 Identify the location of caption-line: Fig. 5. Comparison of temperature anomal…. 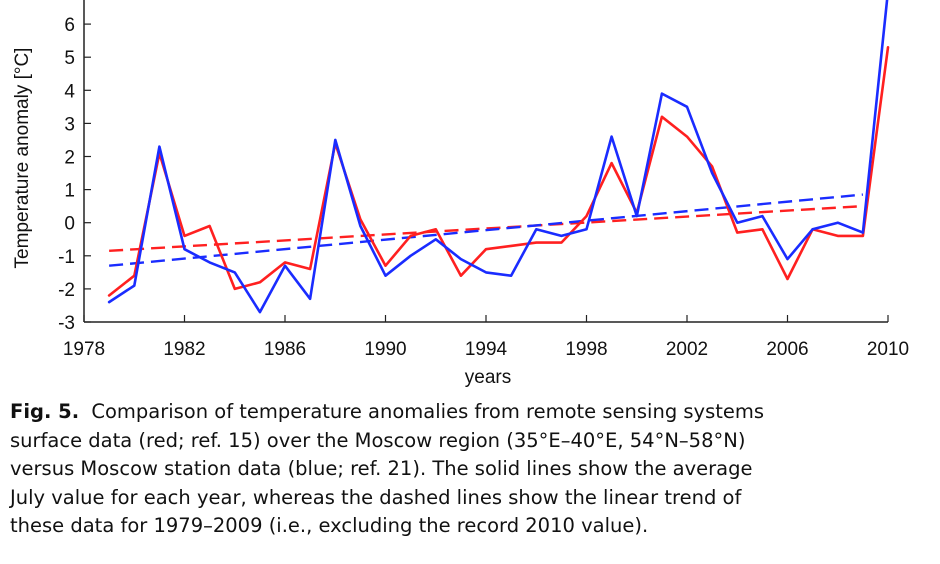
(470, 412).